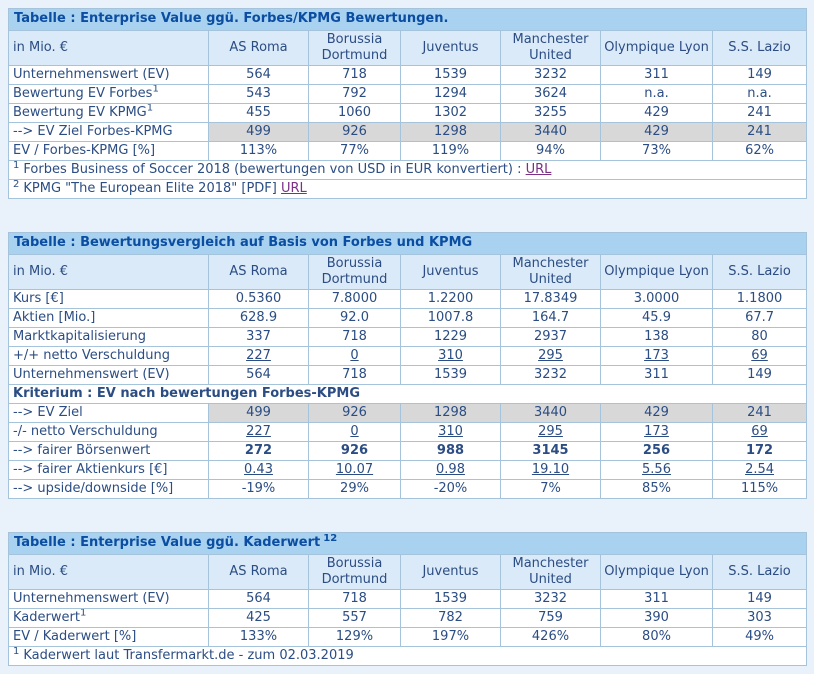 This screenshot has width=814, height=674. What do you see at coordinates (450, 151) in the screenshot?
I see `cell-value: 119%` at bounding box center [450, 151].